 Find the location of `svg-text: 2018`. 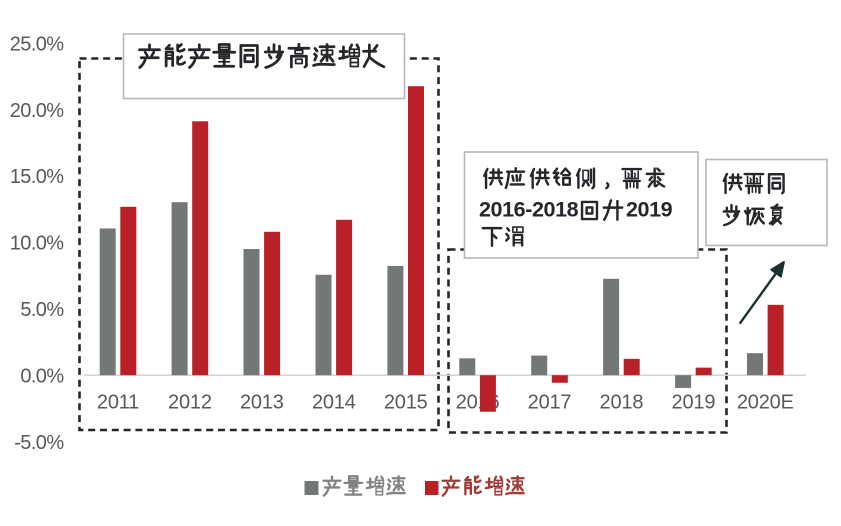

svg-text: 2018 is located at coordinates (622, 403).